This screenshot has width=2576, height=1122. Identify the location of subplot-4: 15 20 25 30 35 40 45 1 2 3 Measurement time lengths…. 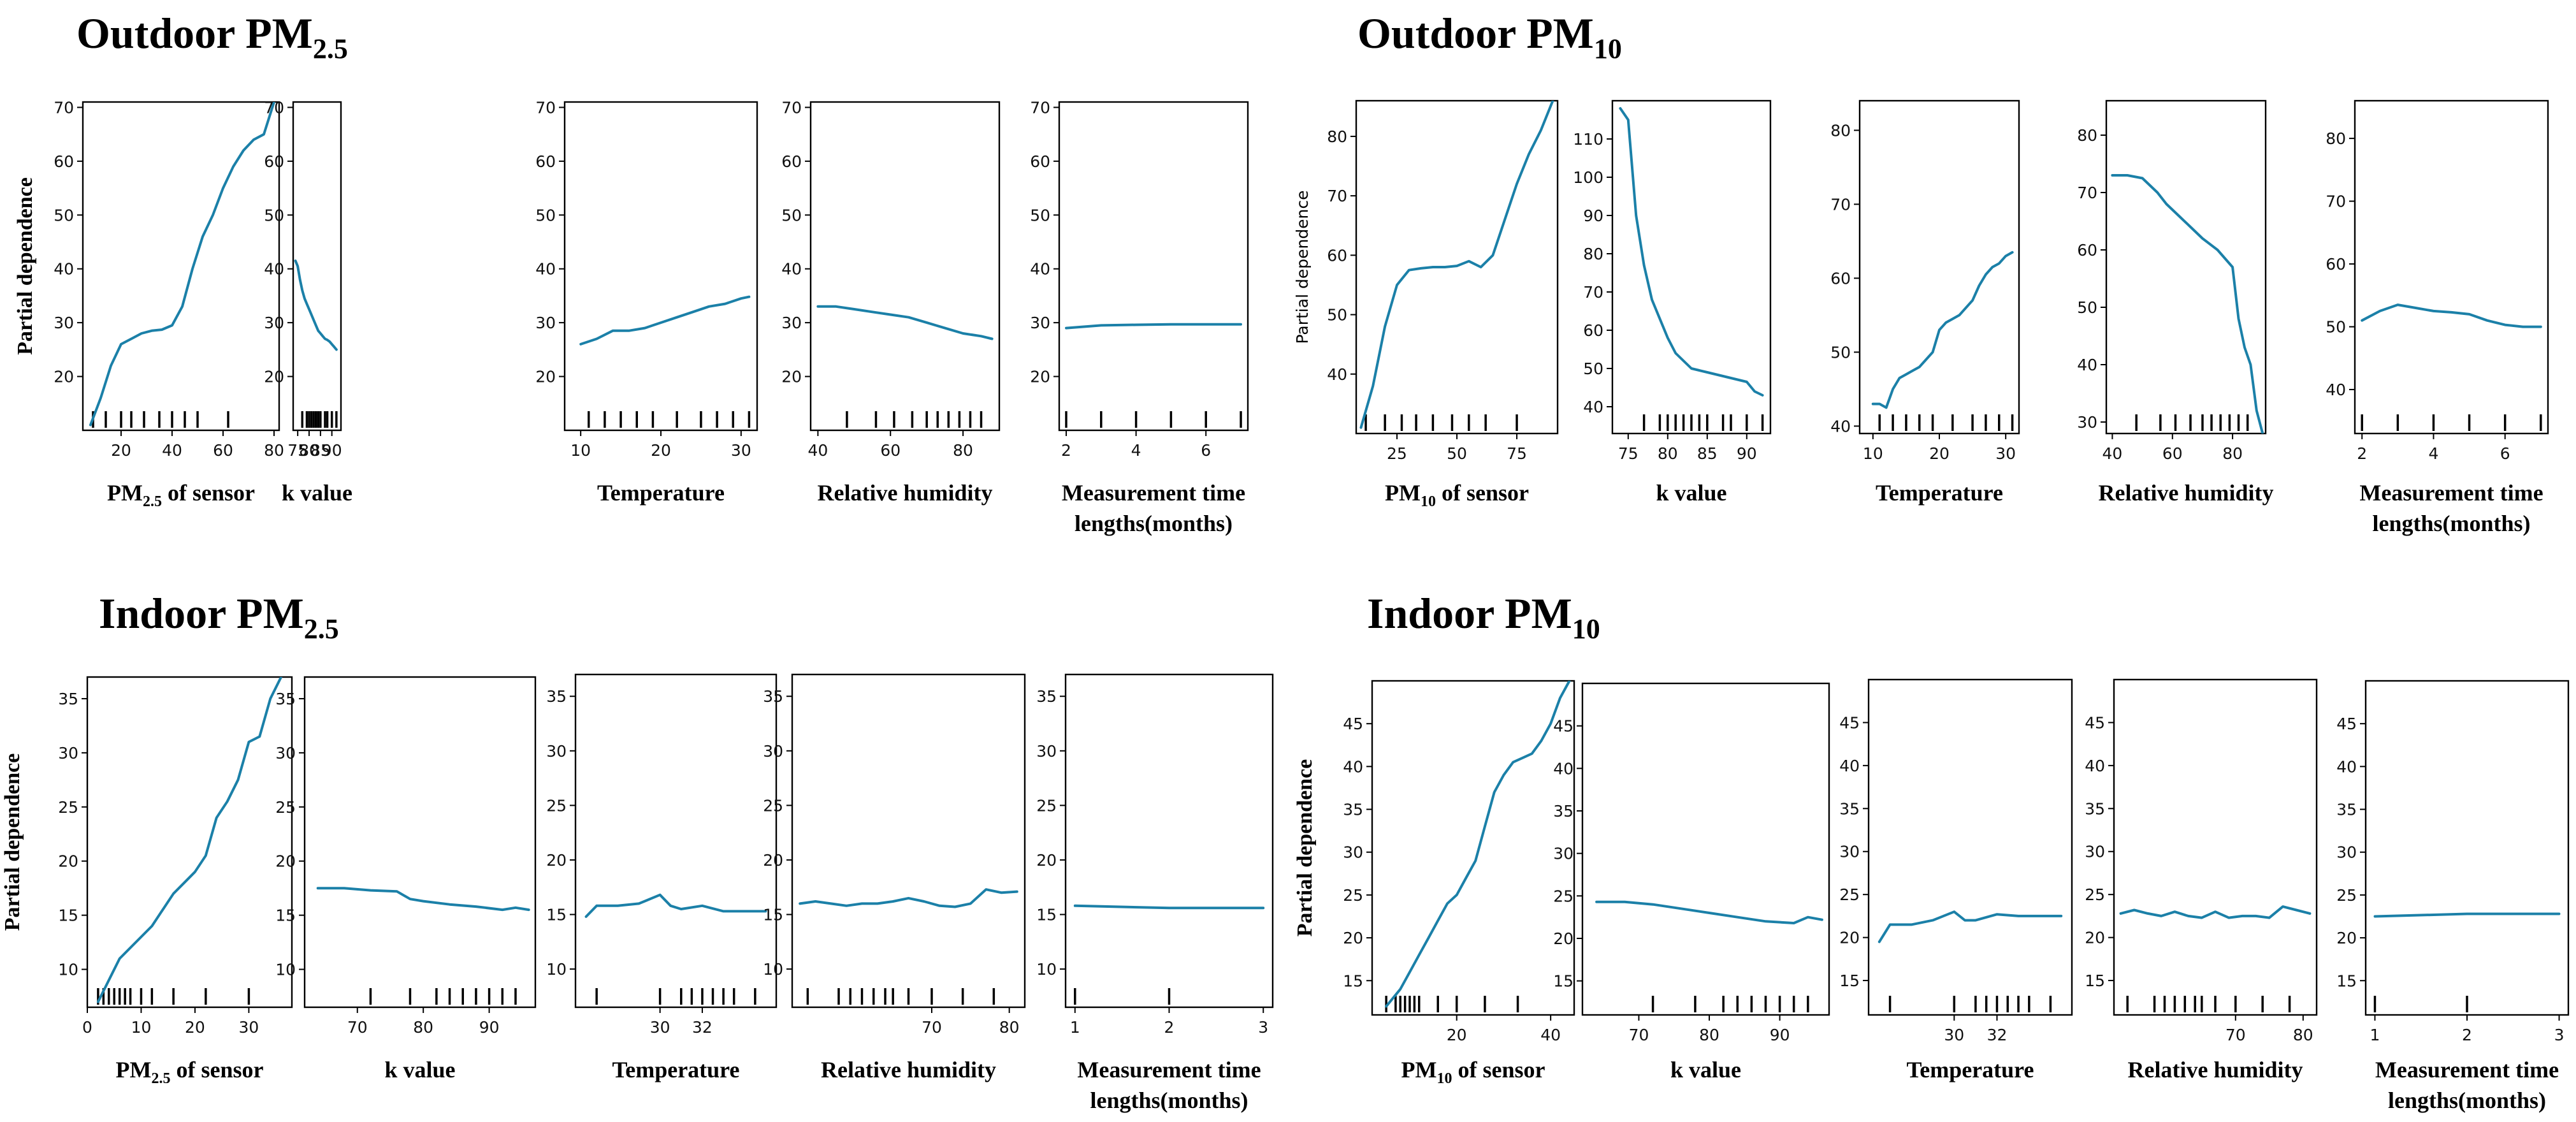
(2453, 896).